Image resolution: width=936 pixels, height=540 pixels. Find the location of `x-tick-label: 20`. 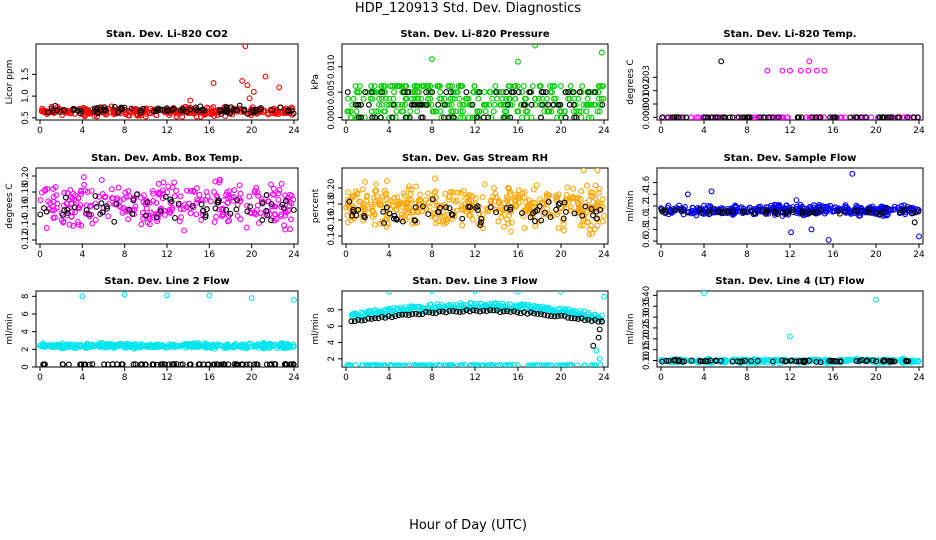

x-tick-label: 20 is located at coordinates (876, 378).